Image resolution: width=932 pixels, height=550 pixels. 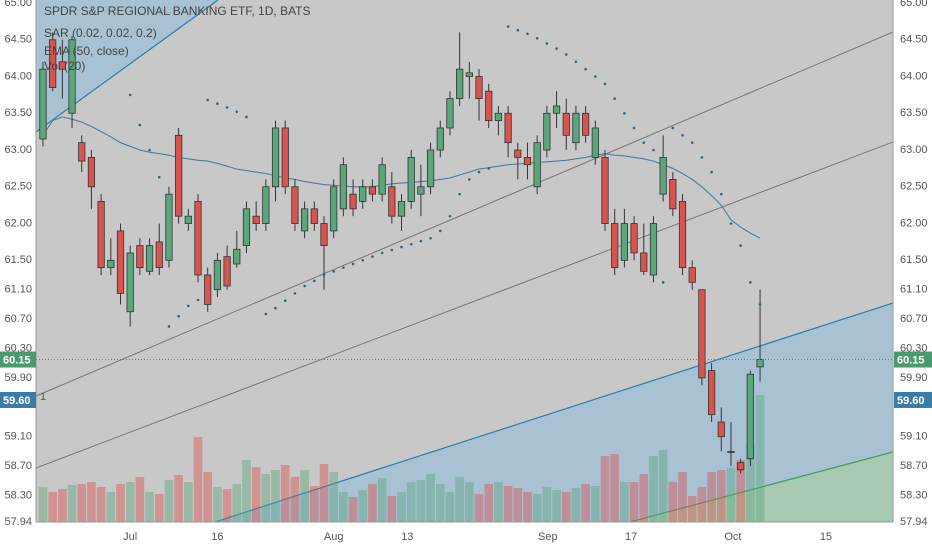 I want to click on y-tick-label: 61.50, so click(x=18, y=260).